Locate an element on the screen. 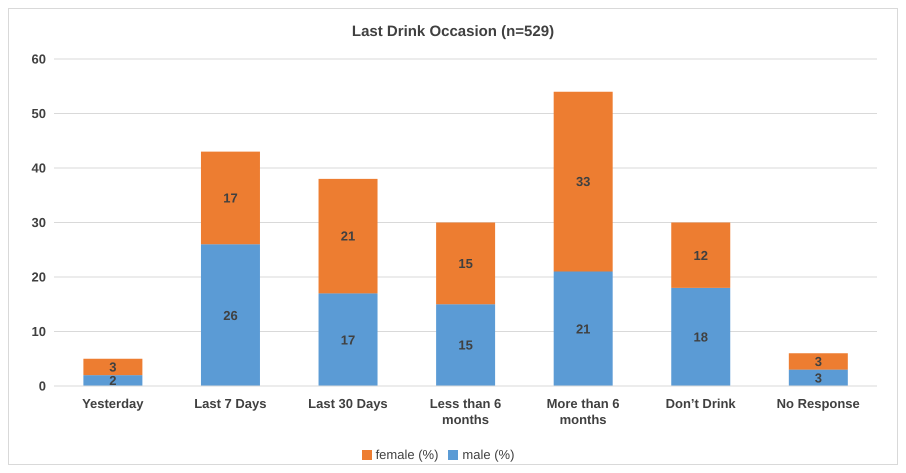 This screenshot has width=906, height=473. x-tick-label: No Response is located at coordinates (818, 403).